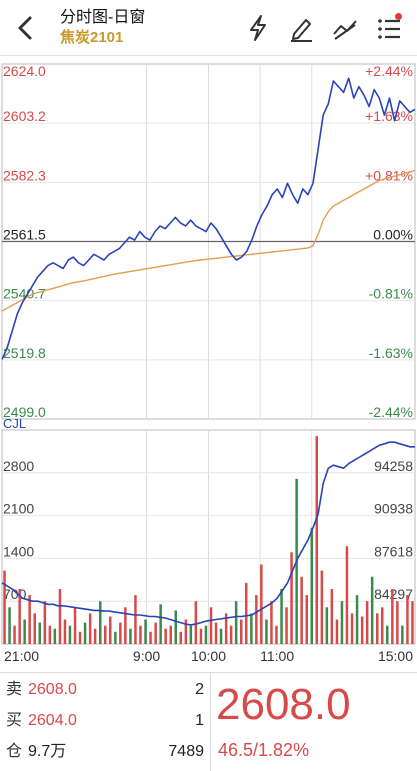  What do you see at coordinates (24, 175) in the screenshot?
I see `price-axis-label: 2582.3` at bounding box center [24, 175].